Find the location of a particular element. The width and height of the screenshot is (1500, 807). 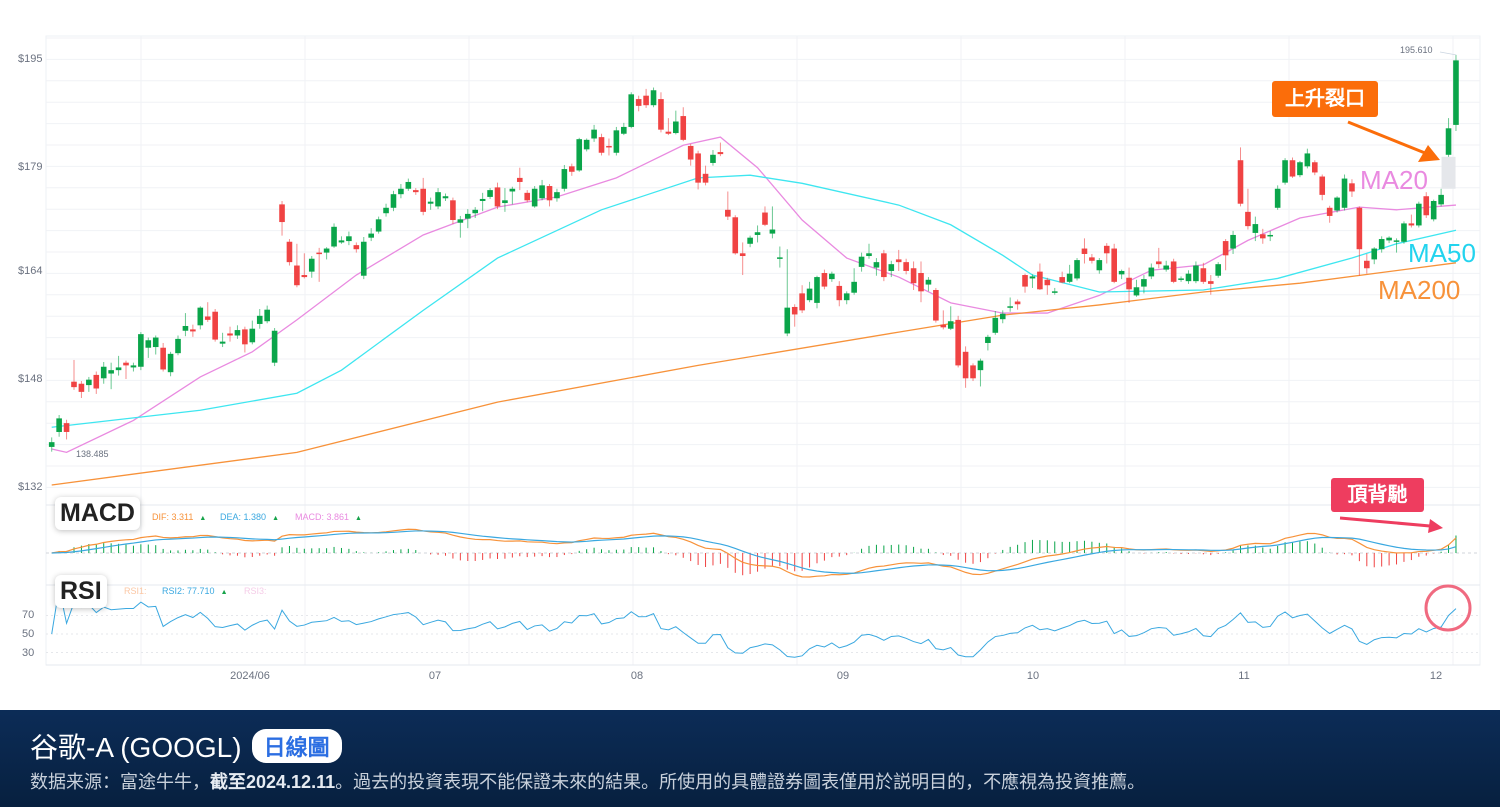

x-tick: 07 is located at coordinates (435, 676).